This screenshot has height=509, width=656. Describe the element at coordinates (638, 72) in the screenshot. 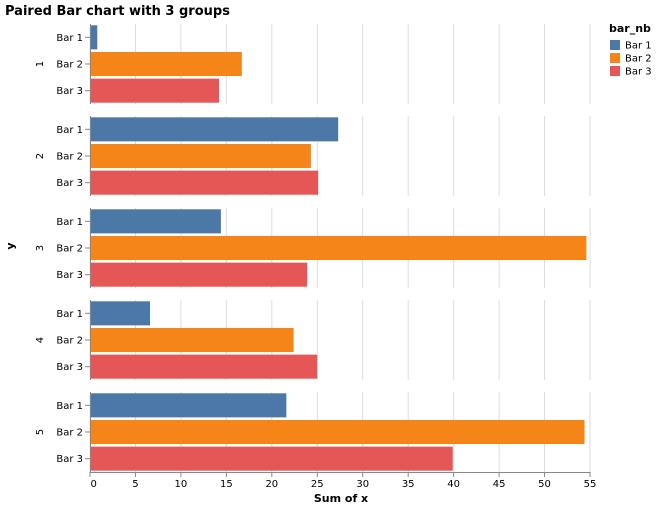

I see `legend-label-3: Bar 3` at that location.